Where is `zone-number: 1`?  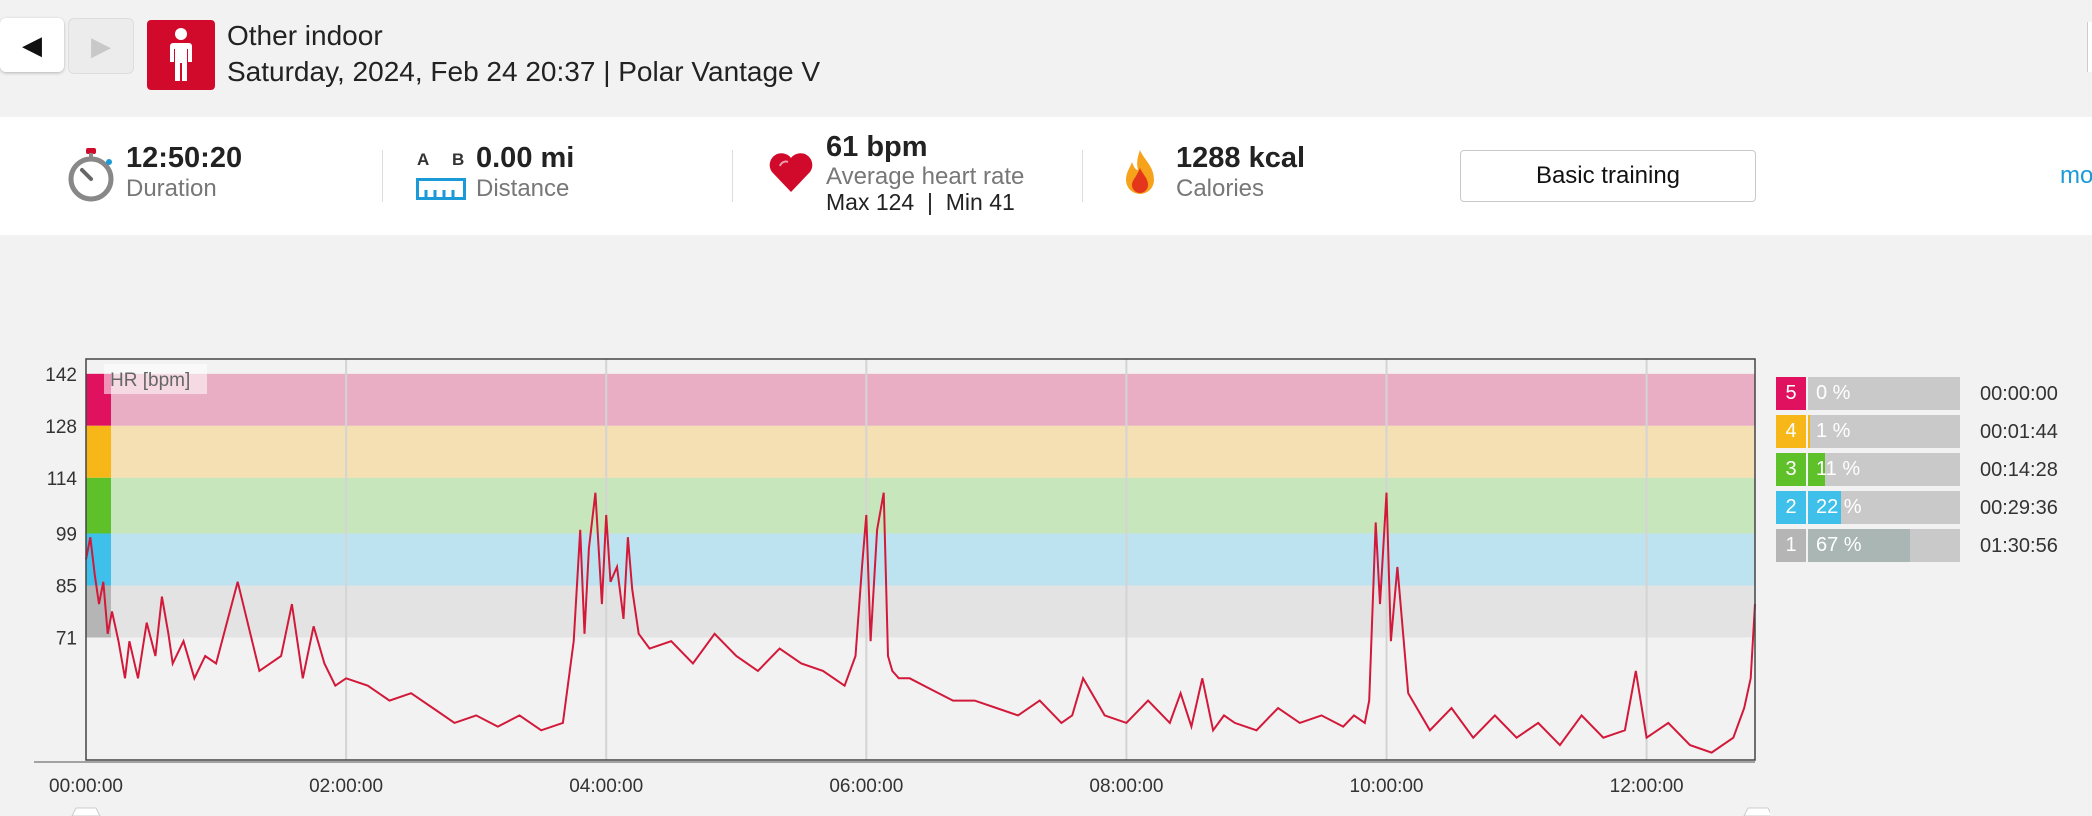
zone-number: 1 is located at coordinates (1791, 545).